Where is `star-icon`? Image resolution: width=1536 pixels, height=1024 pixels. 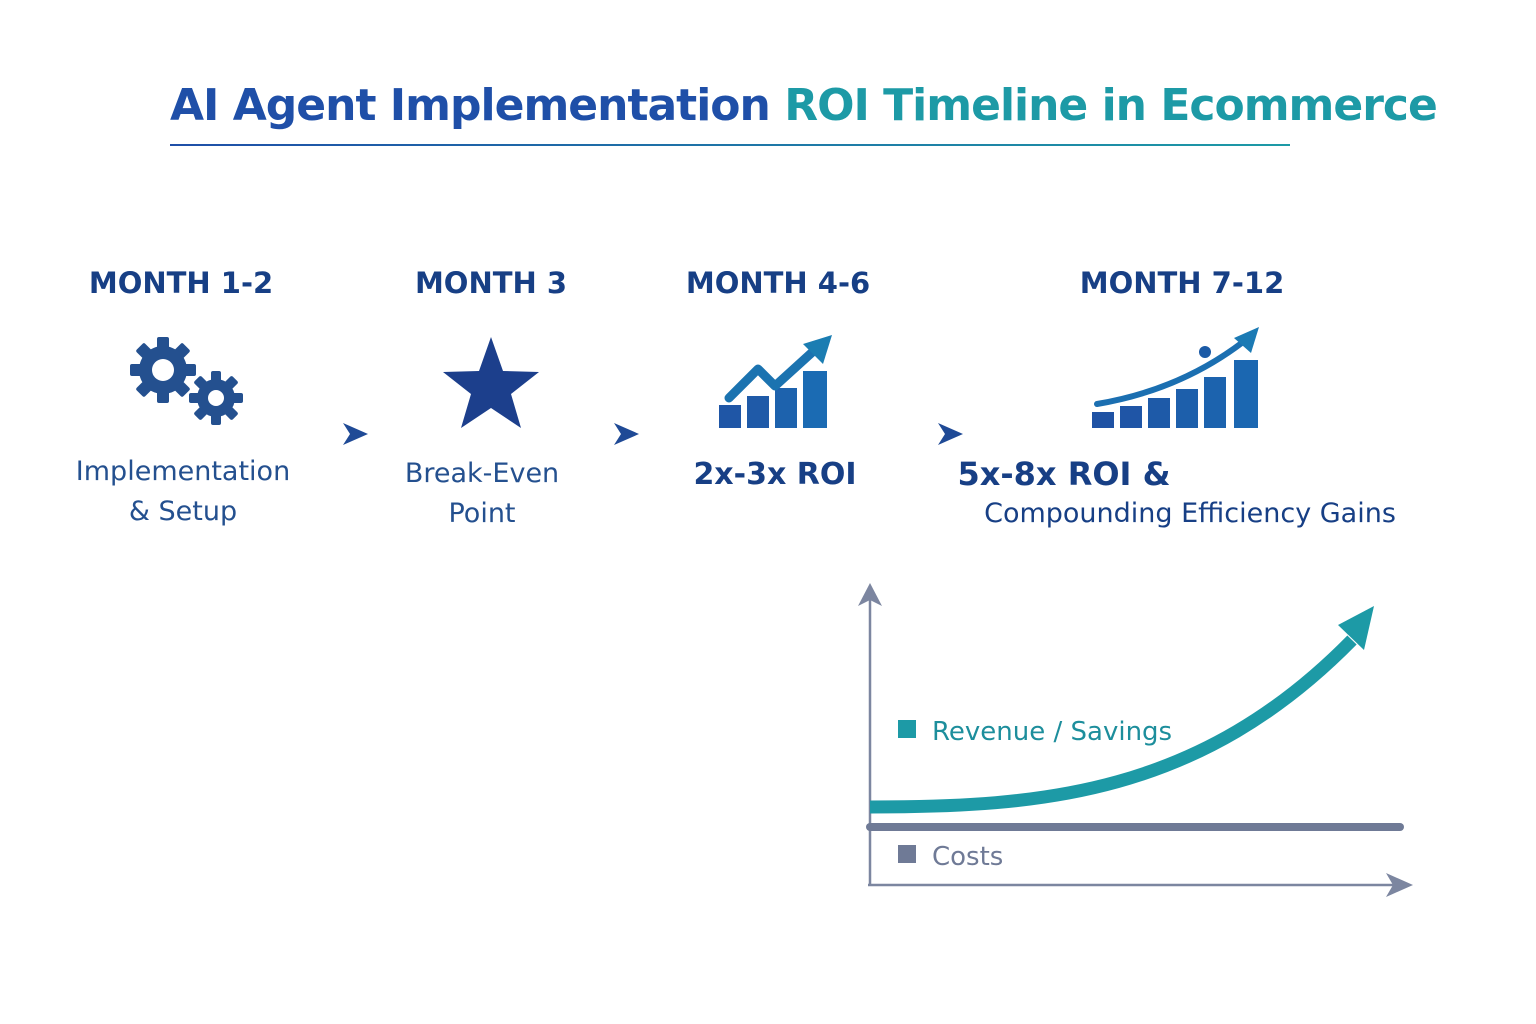
star-icon is located at coordinates (491, 382).